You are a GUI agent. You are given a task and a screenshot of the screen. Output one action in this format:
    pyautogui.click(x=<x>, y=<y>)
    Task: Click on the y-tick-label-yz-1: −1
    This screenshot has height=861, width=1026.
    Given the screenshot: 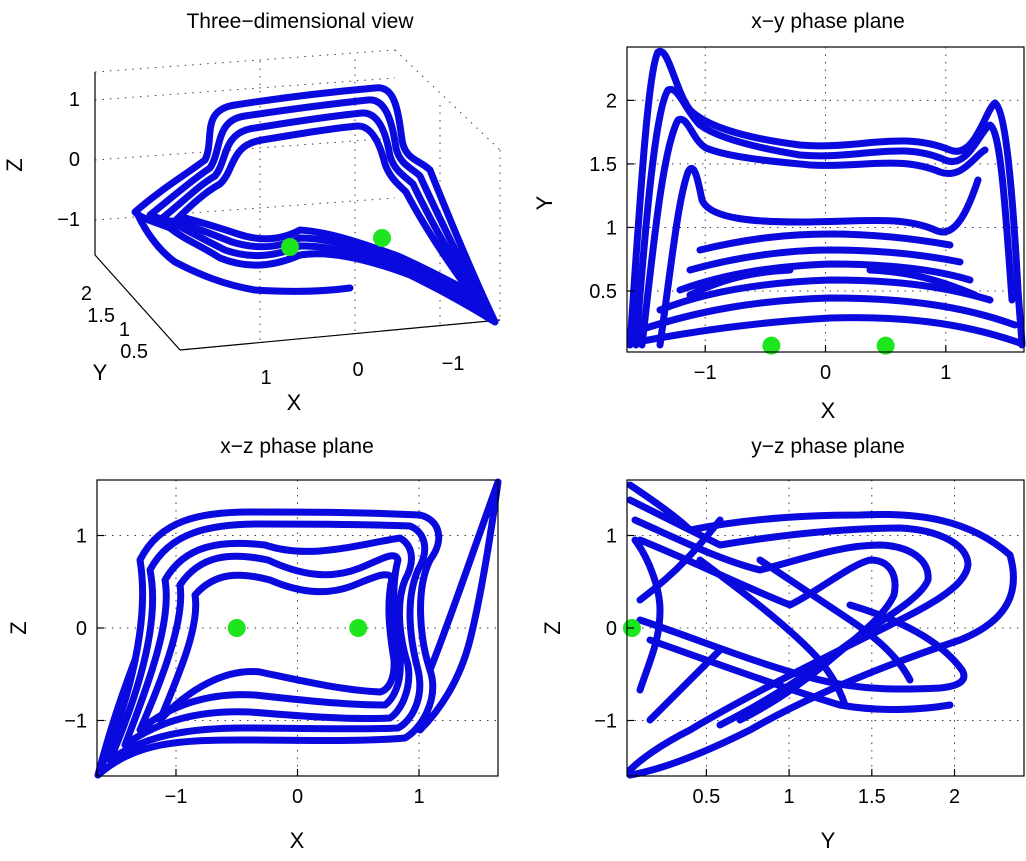 What is the action you would take?
    pyautogui.click(x=605, y=722)
    